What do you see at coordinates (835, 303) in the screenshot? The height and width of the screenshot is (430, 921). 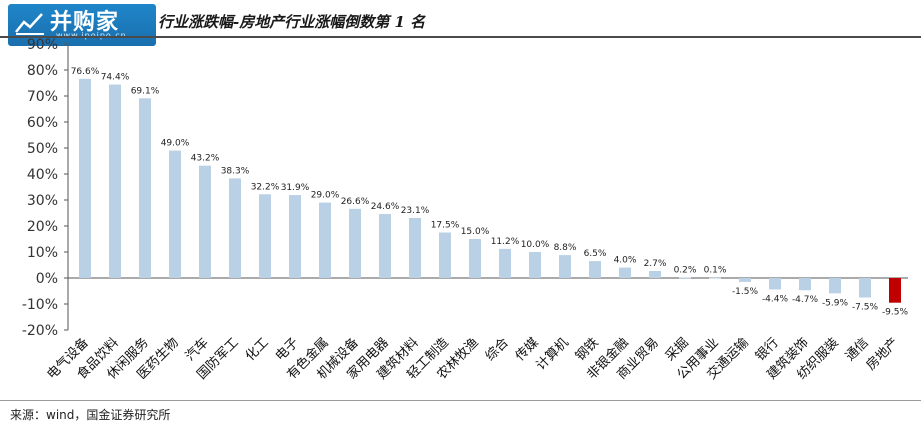 I see `data-label: -5.9%` at bounding box center [835, 303].